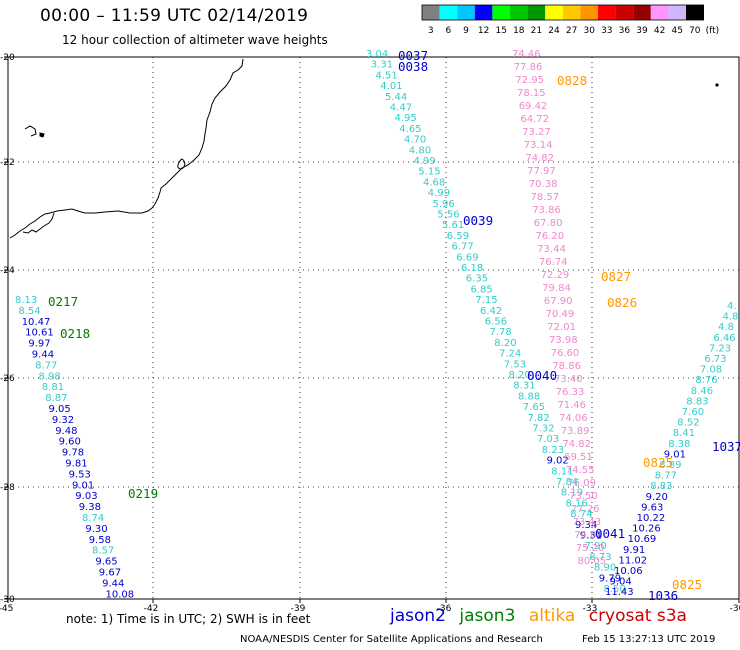  Describe the element at coordinates (571, 31) in the screenshot. I see `colorbar-label-8: 27` at that location.